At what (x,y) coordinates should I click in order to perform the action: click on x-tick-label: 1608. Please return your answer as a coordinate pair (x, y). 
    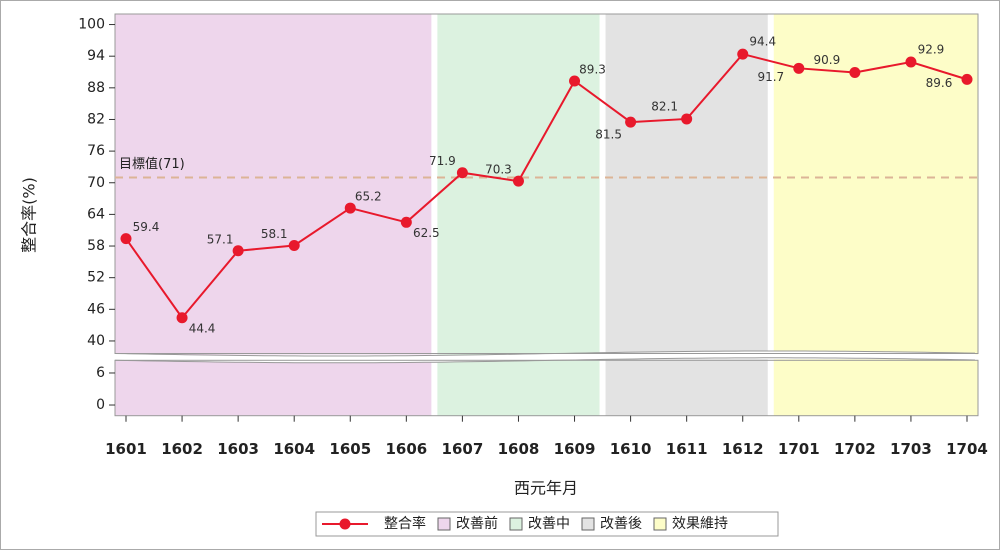
    Looking at the image, I should click on (519, 449).